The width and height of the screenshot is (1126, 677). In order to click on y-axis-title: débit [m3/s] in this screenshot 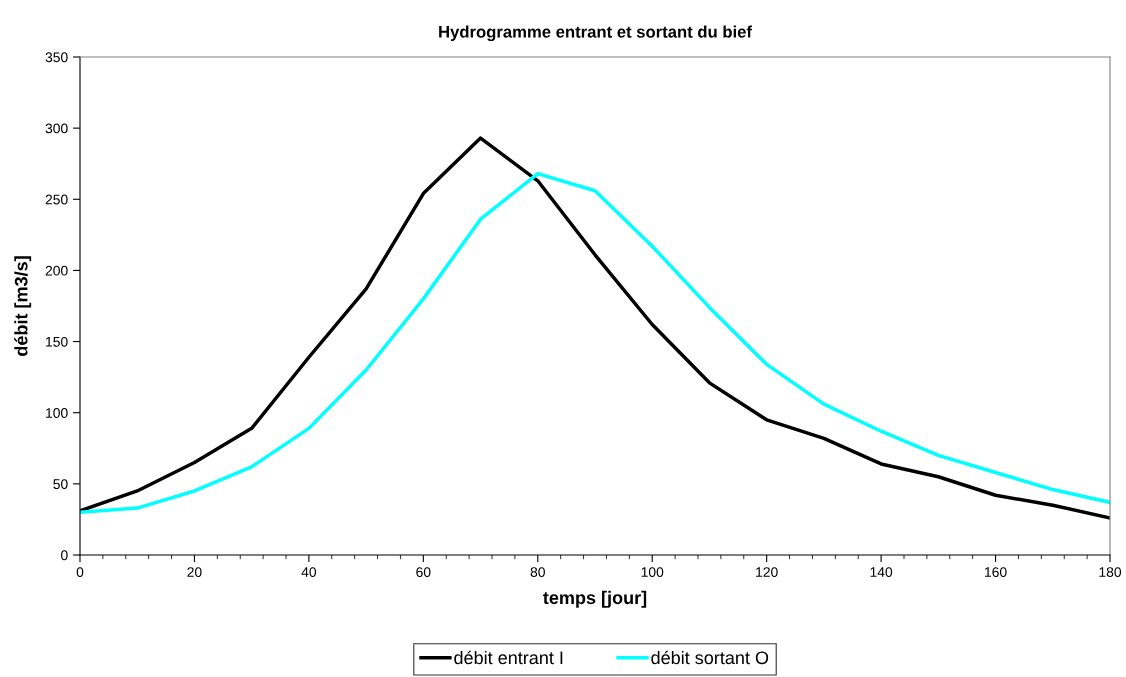, I will do `click(23, 306)`.